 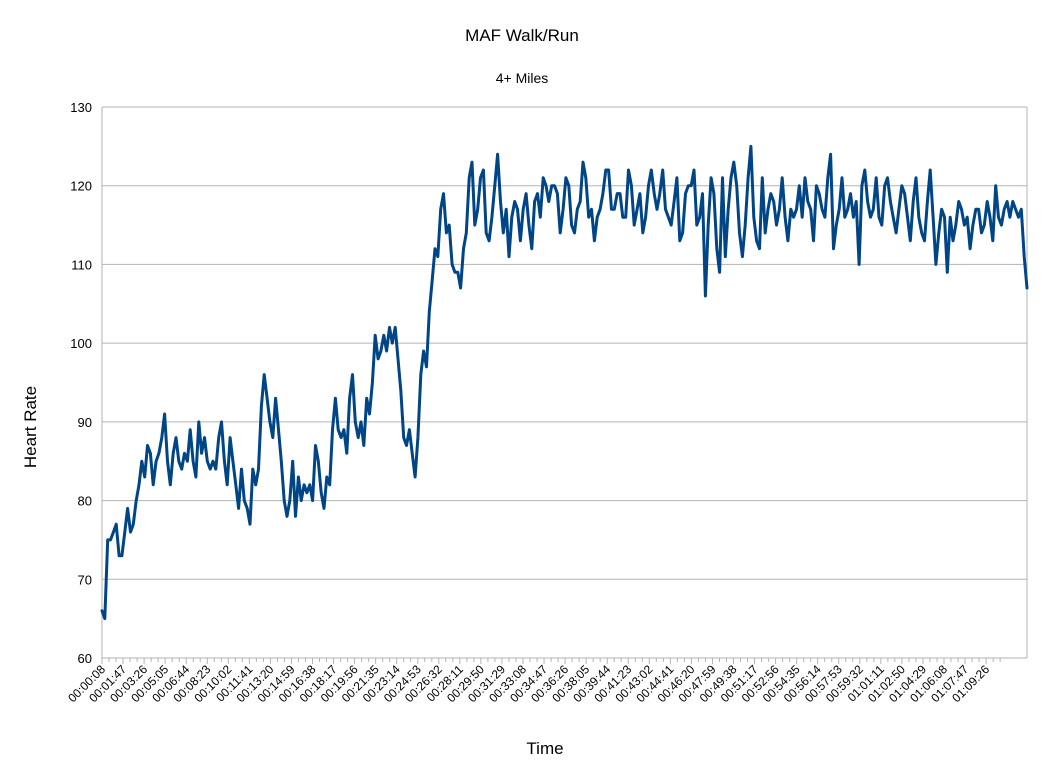 What do you see at coordinates (81, 186) in the screenshot?
I see `y-tick-label: 120` at bounding box center [81, 186].